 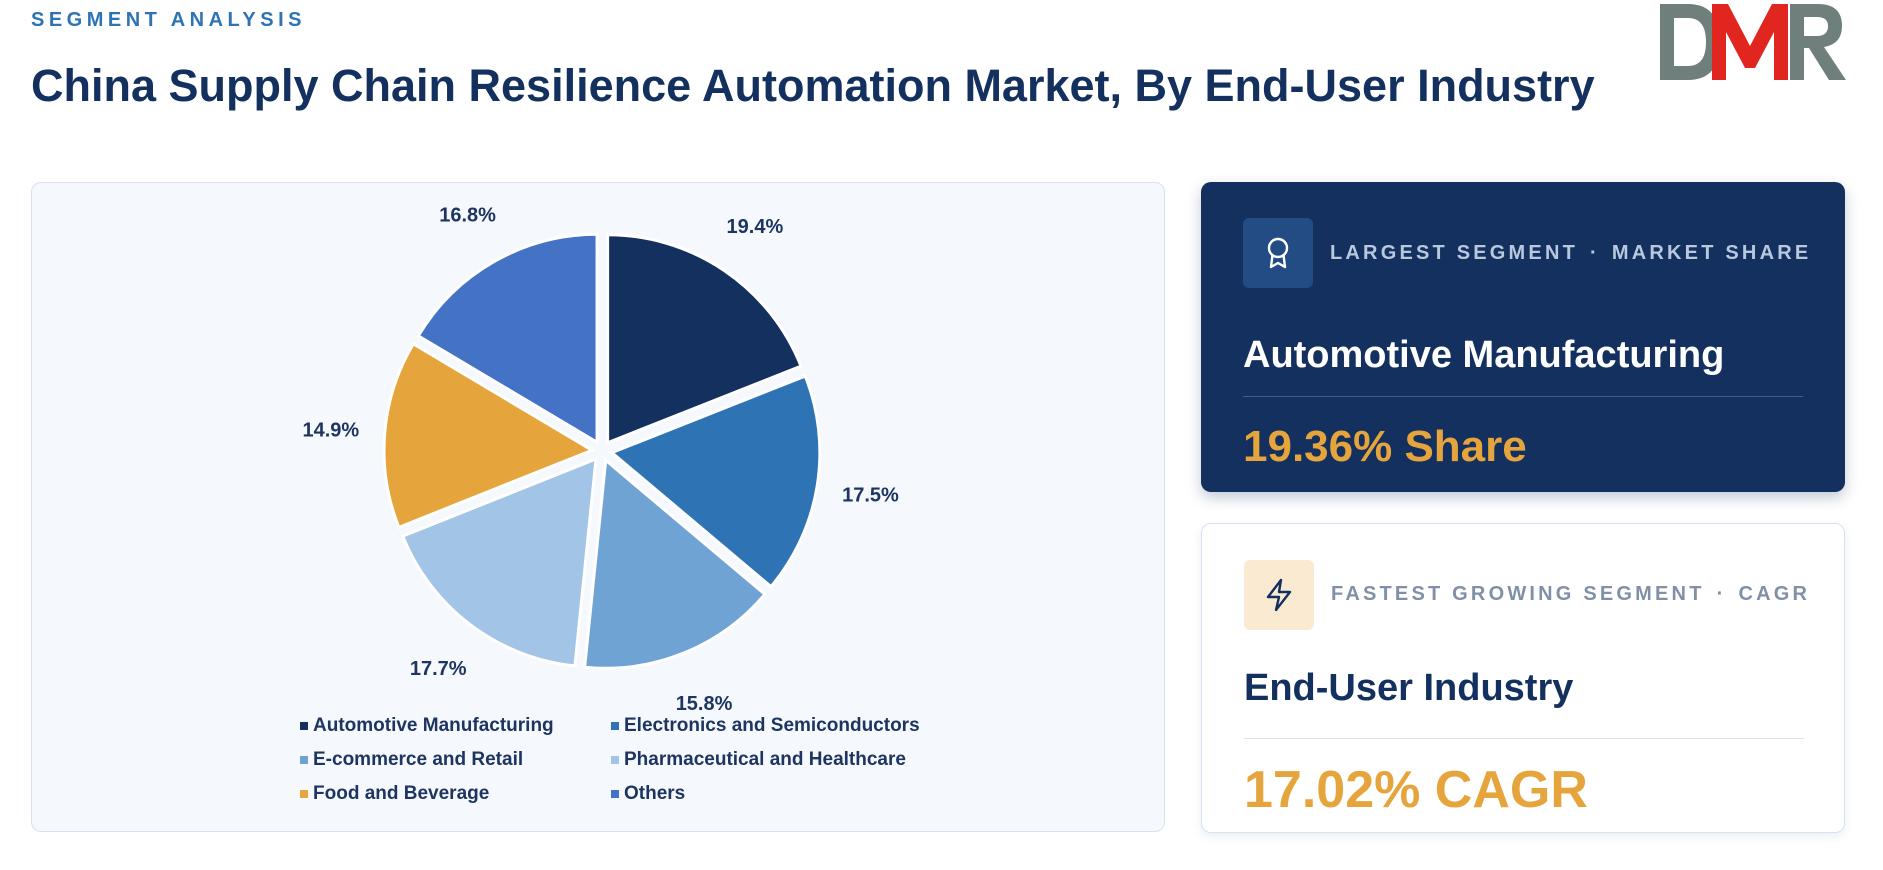 I want to click on slice-label-2: 15.8%, so click(x=704, y=704).